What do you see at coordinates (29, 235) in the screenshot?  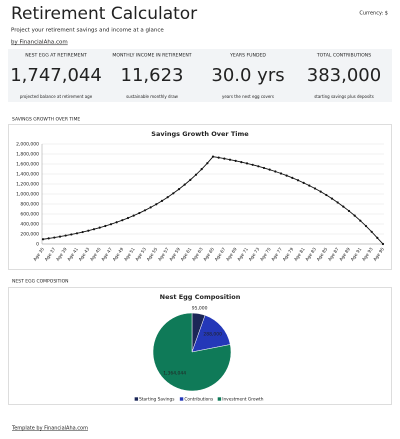 I see `y-tick-label: 200,000` at bounding box center [29, 235].